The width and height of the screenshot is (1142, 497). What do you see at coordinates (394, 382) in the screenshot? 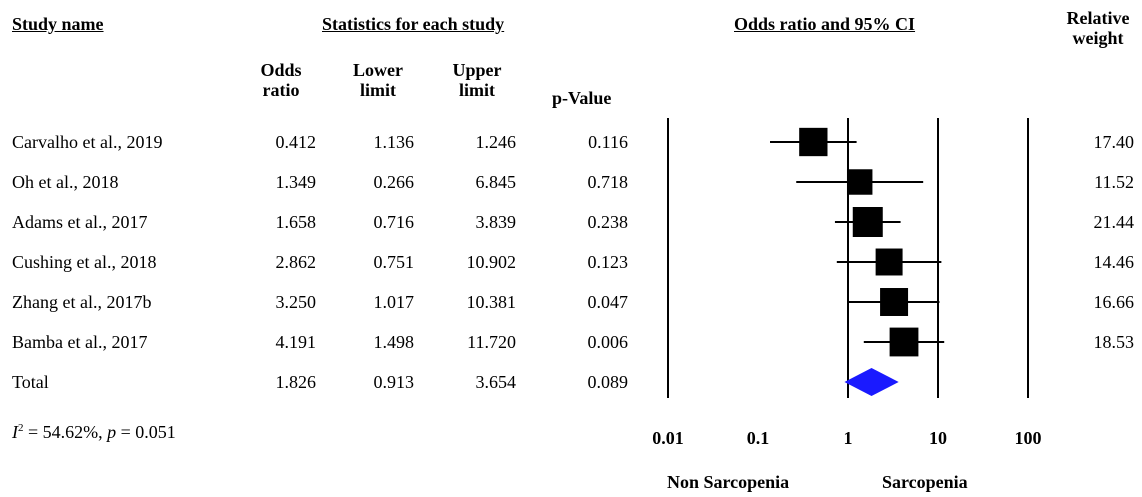
I see `total-lower-limit: 0.913` at bounding box center [394, 382].